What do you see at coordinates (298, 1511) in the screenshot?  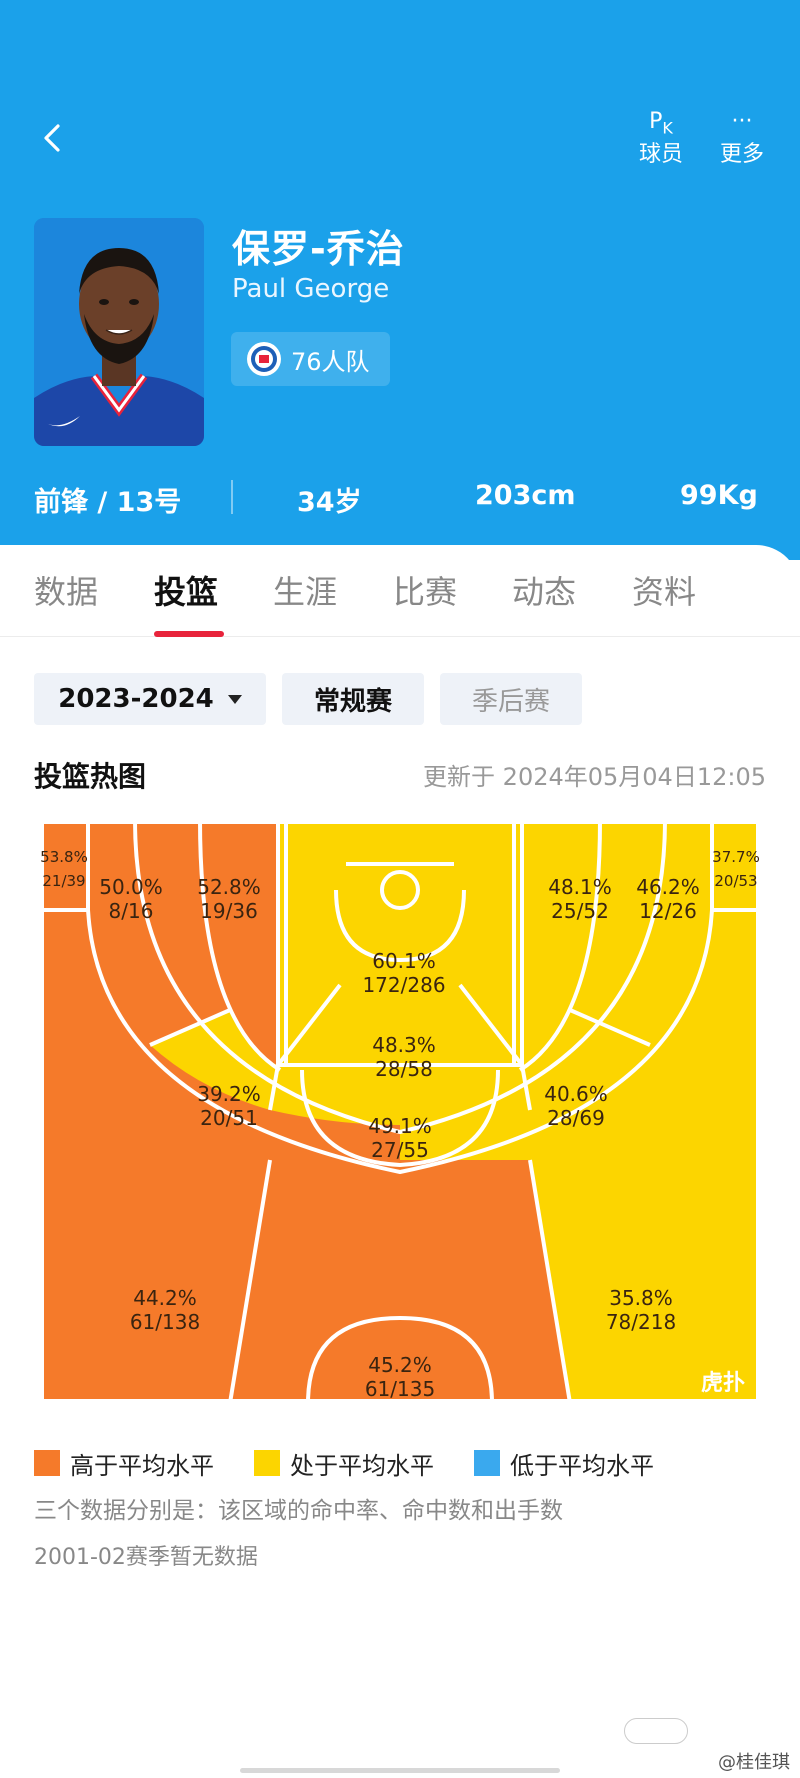 I see `explain-note: 三个数据分别是：该区域的命中率、命中数和出手数` at bounding box center [298, 1511].